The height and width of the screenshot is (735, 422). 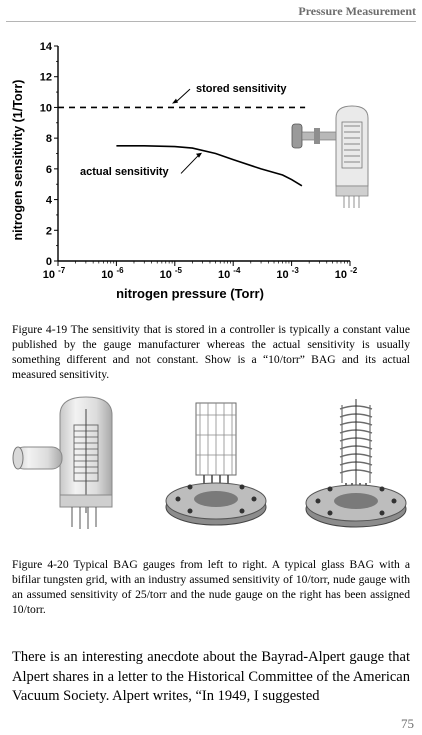 I want to click on y-tick-label: 8, so click(x=49, y=139).